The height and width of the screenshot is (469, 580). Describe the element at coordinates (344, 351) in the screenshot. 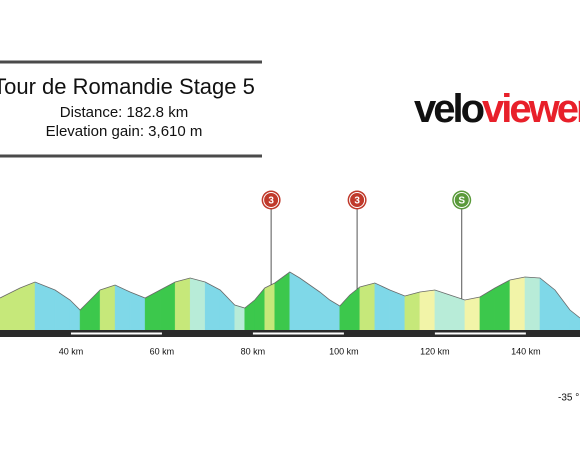

I see `x-tick-label: 100 km` at that location.